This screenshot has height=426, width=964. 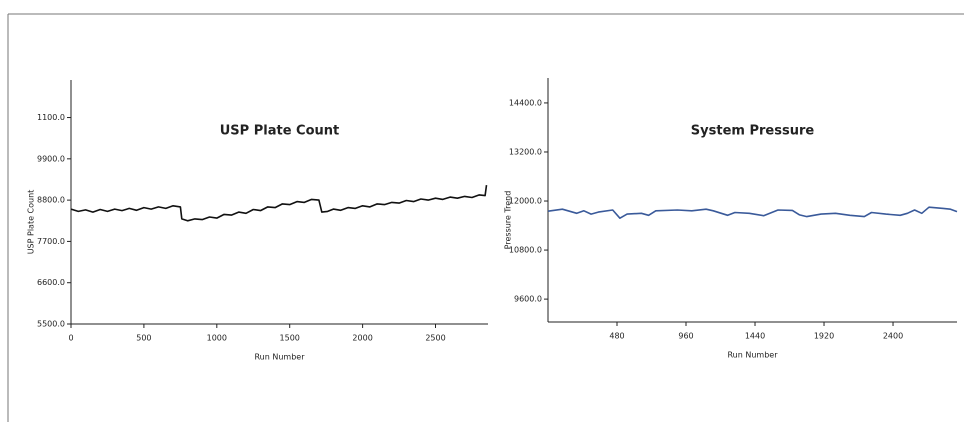 What do you see at coordinates (51, 200) in the screenshot?
I see `y-tick-label: 8800.0` at bounding box center [51, 200].